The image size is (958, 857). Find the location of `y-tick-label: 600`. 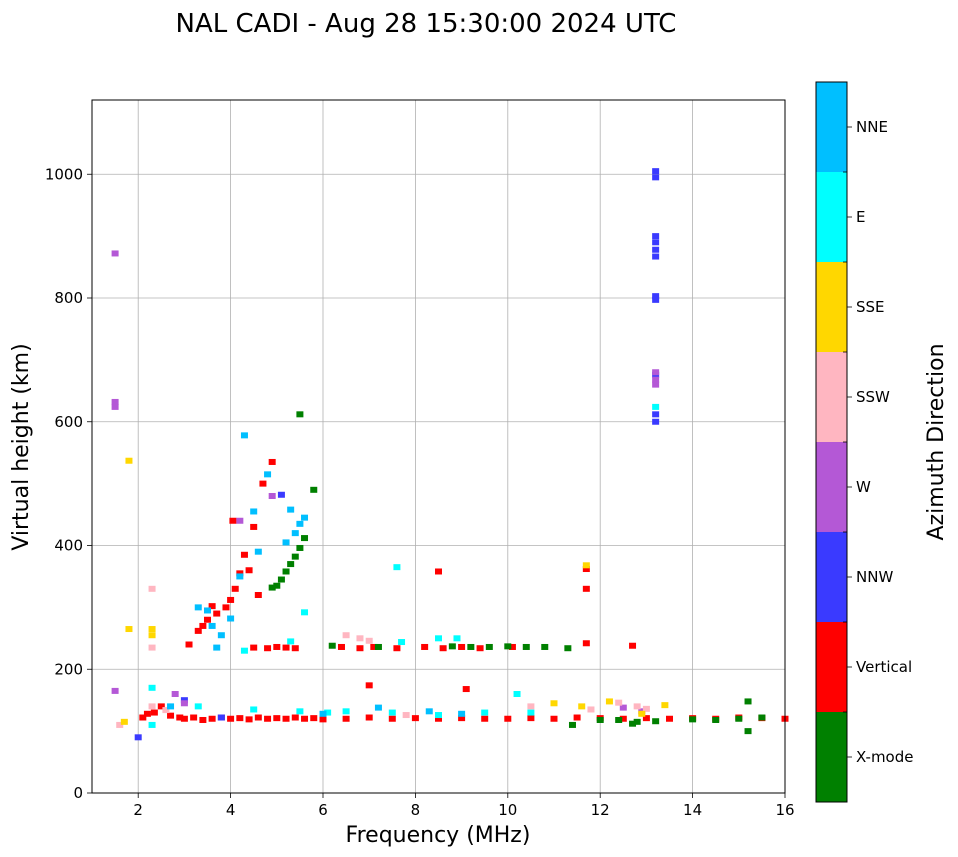

y-tick-label: 600 is located at coordinates (68, 422).